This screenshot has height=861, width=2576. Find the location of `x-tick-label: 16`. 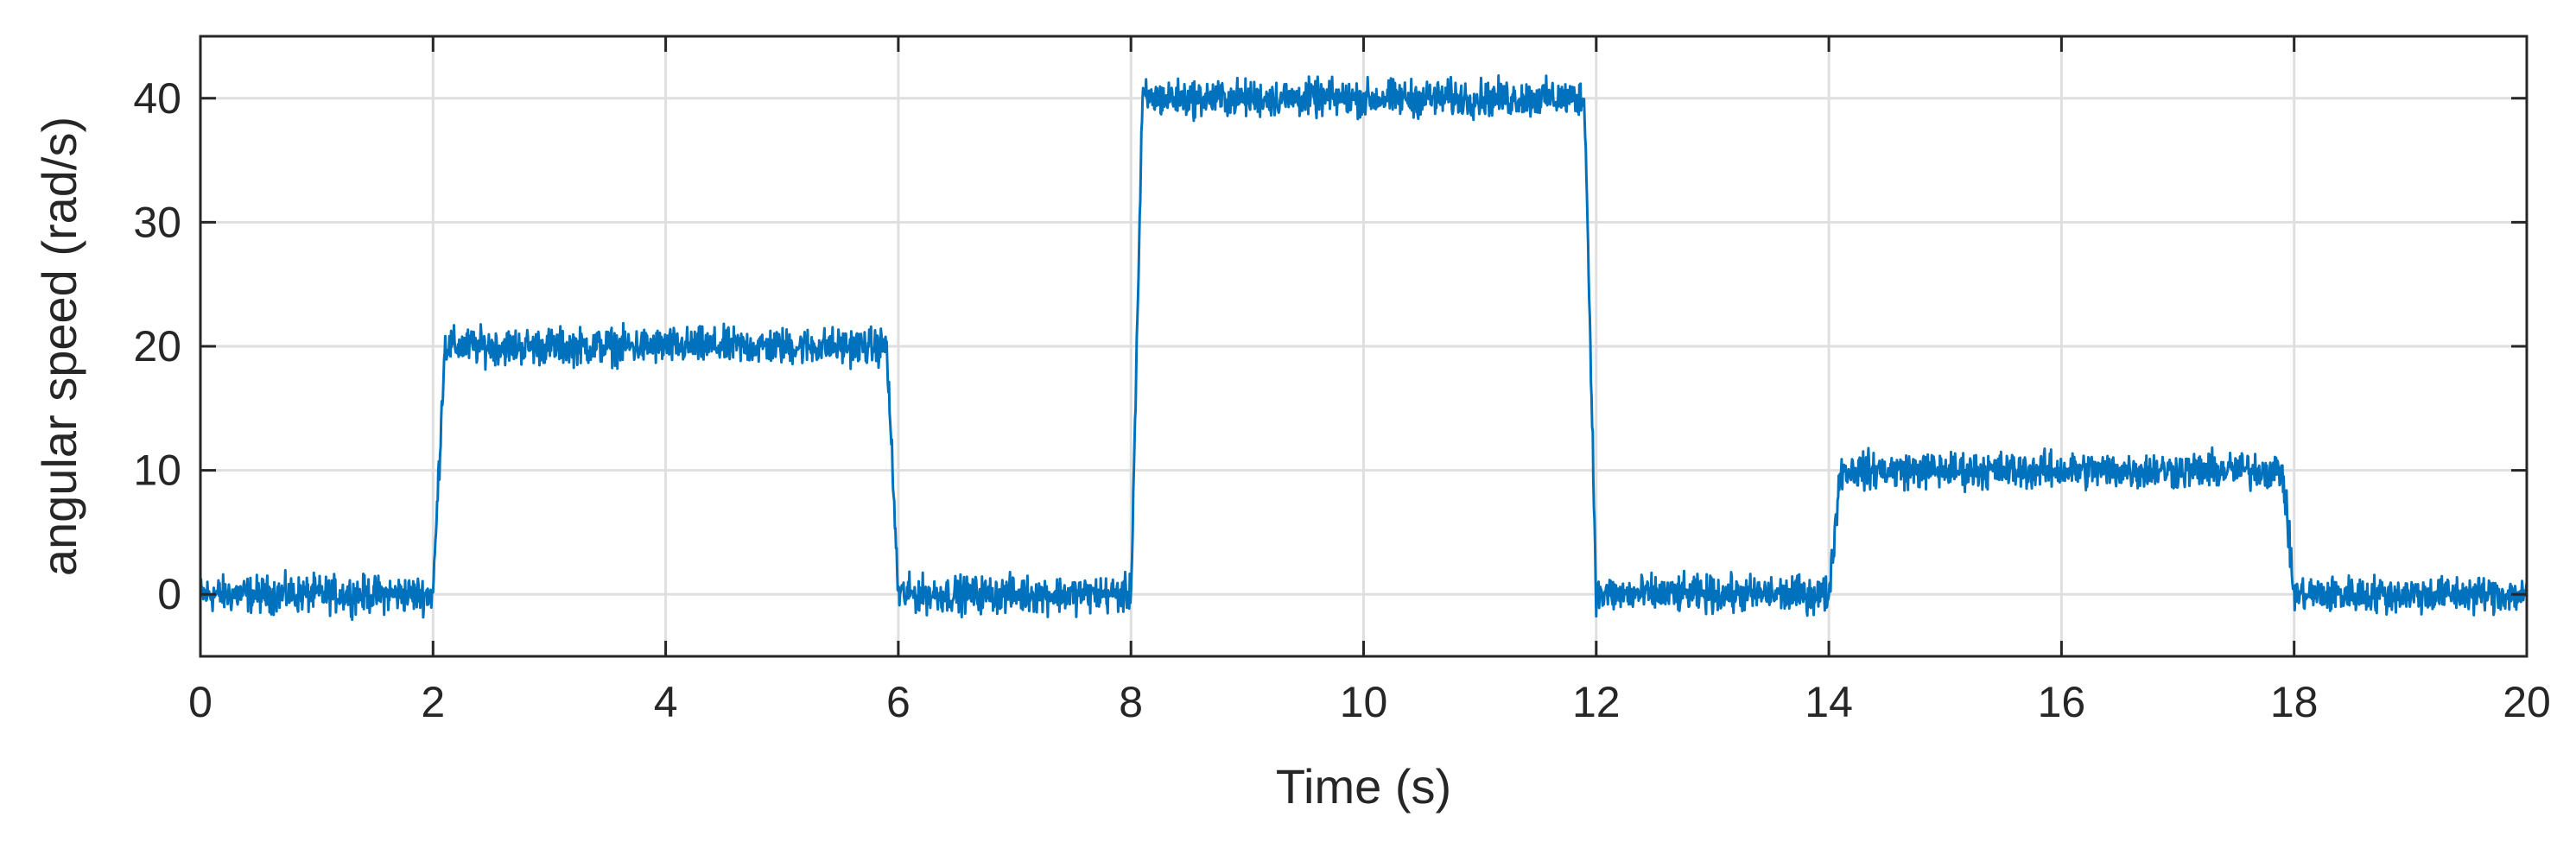

x-tick-label: 16 is located at coordinates (2062, 702).